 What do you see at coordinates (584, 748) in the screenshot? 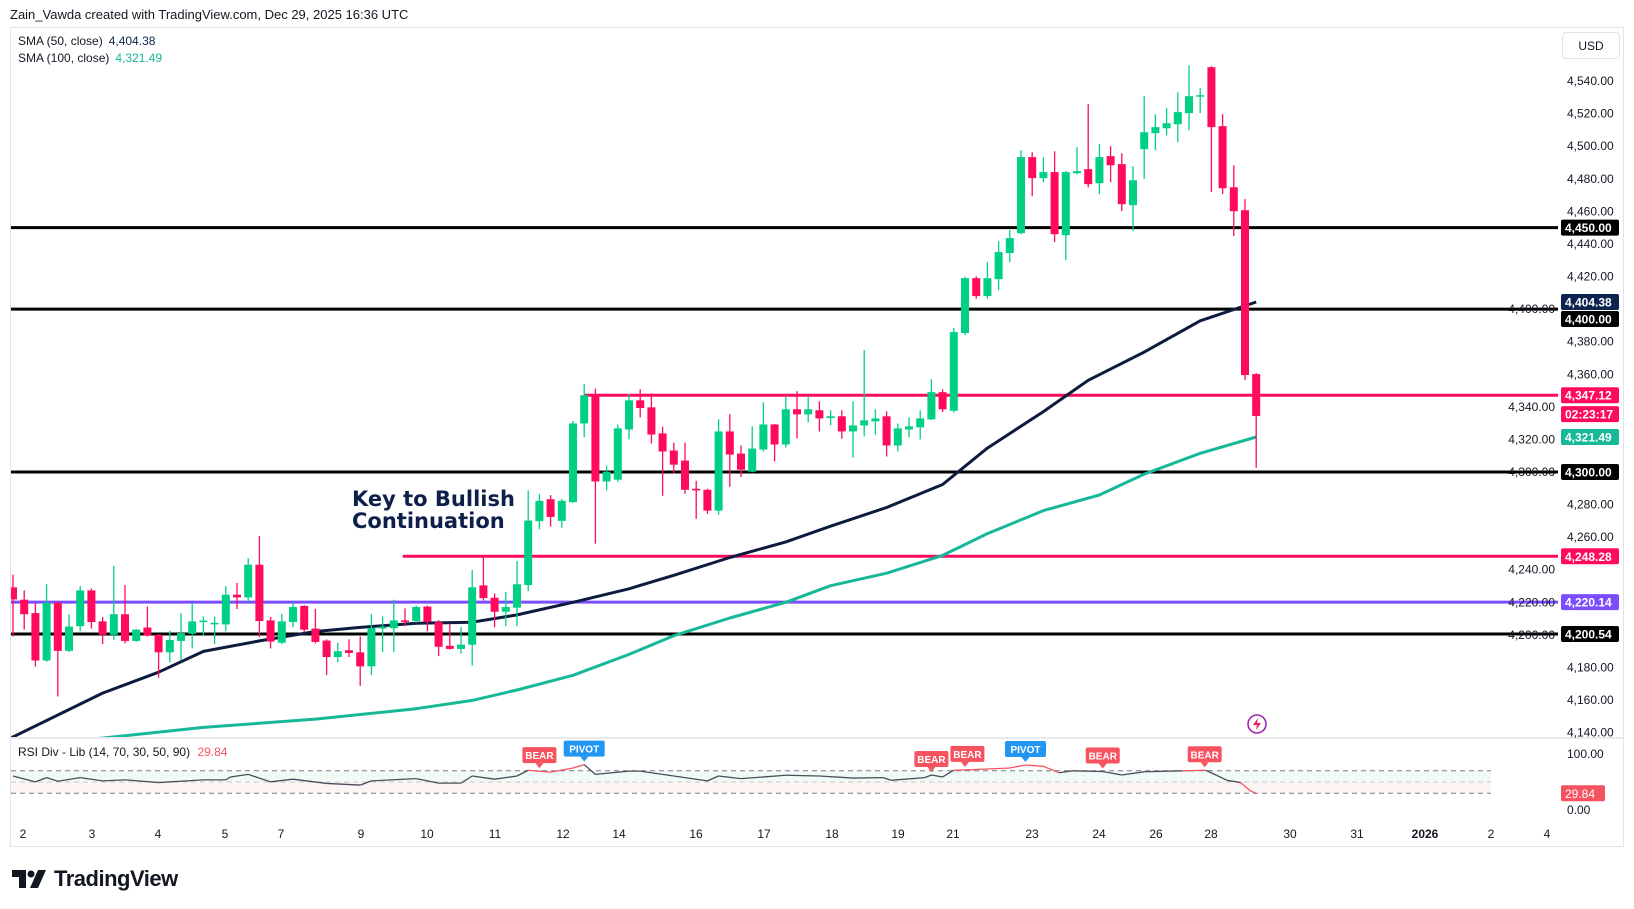
I see `marker-bg` at bounding box center [584, 748].